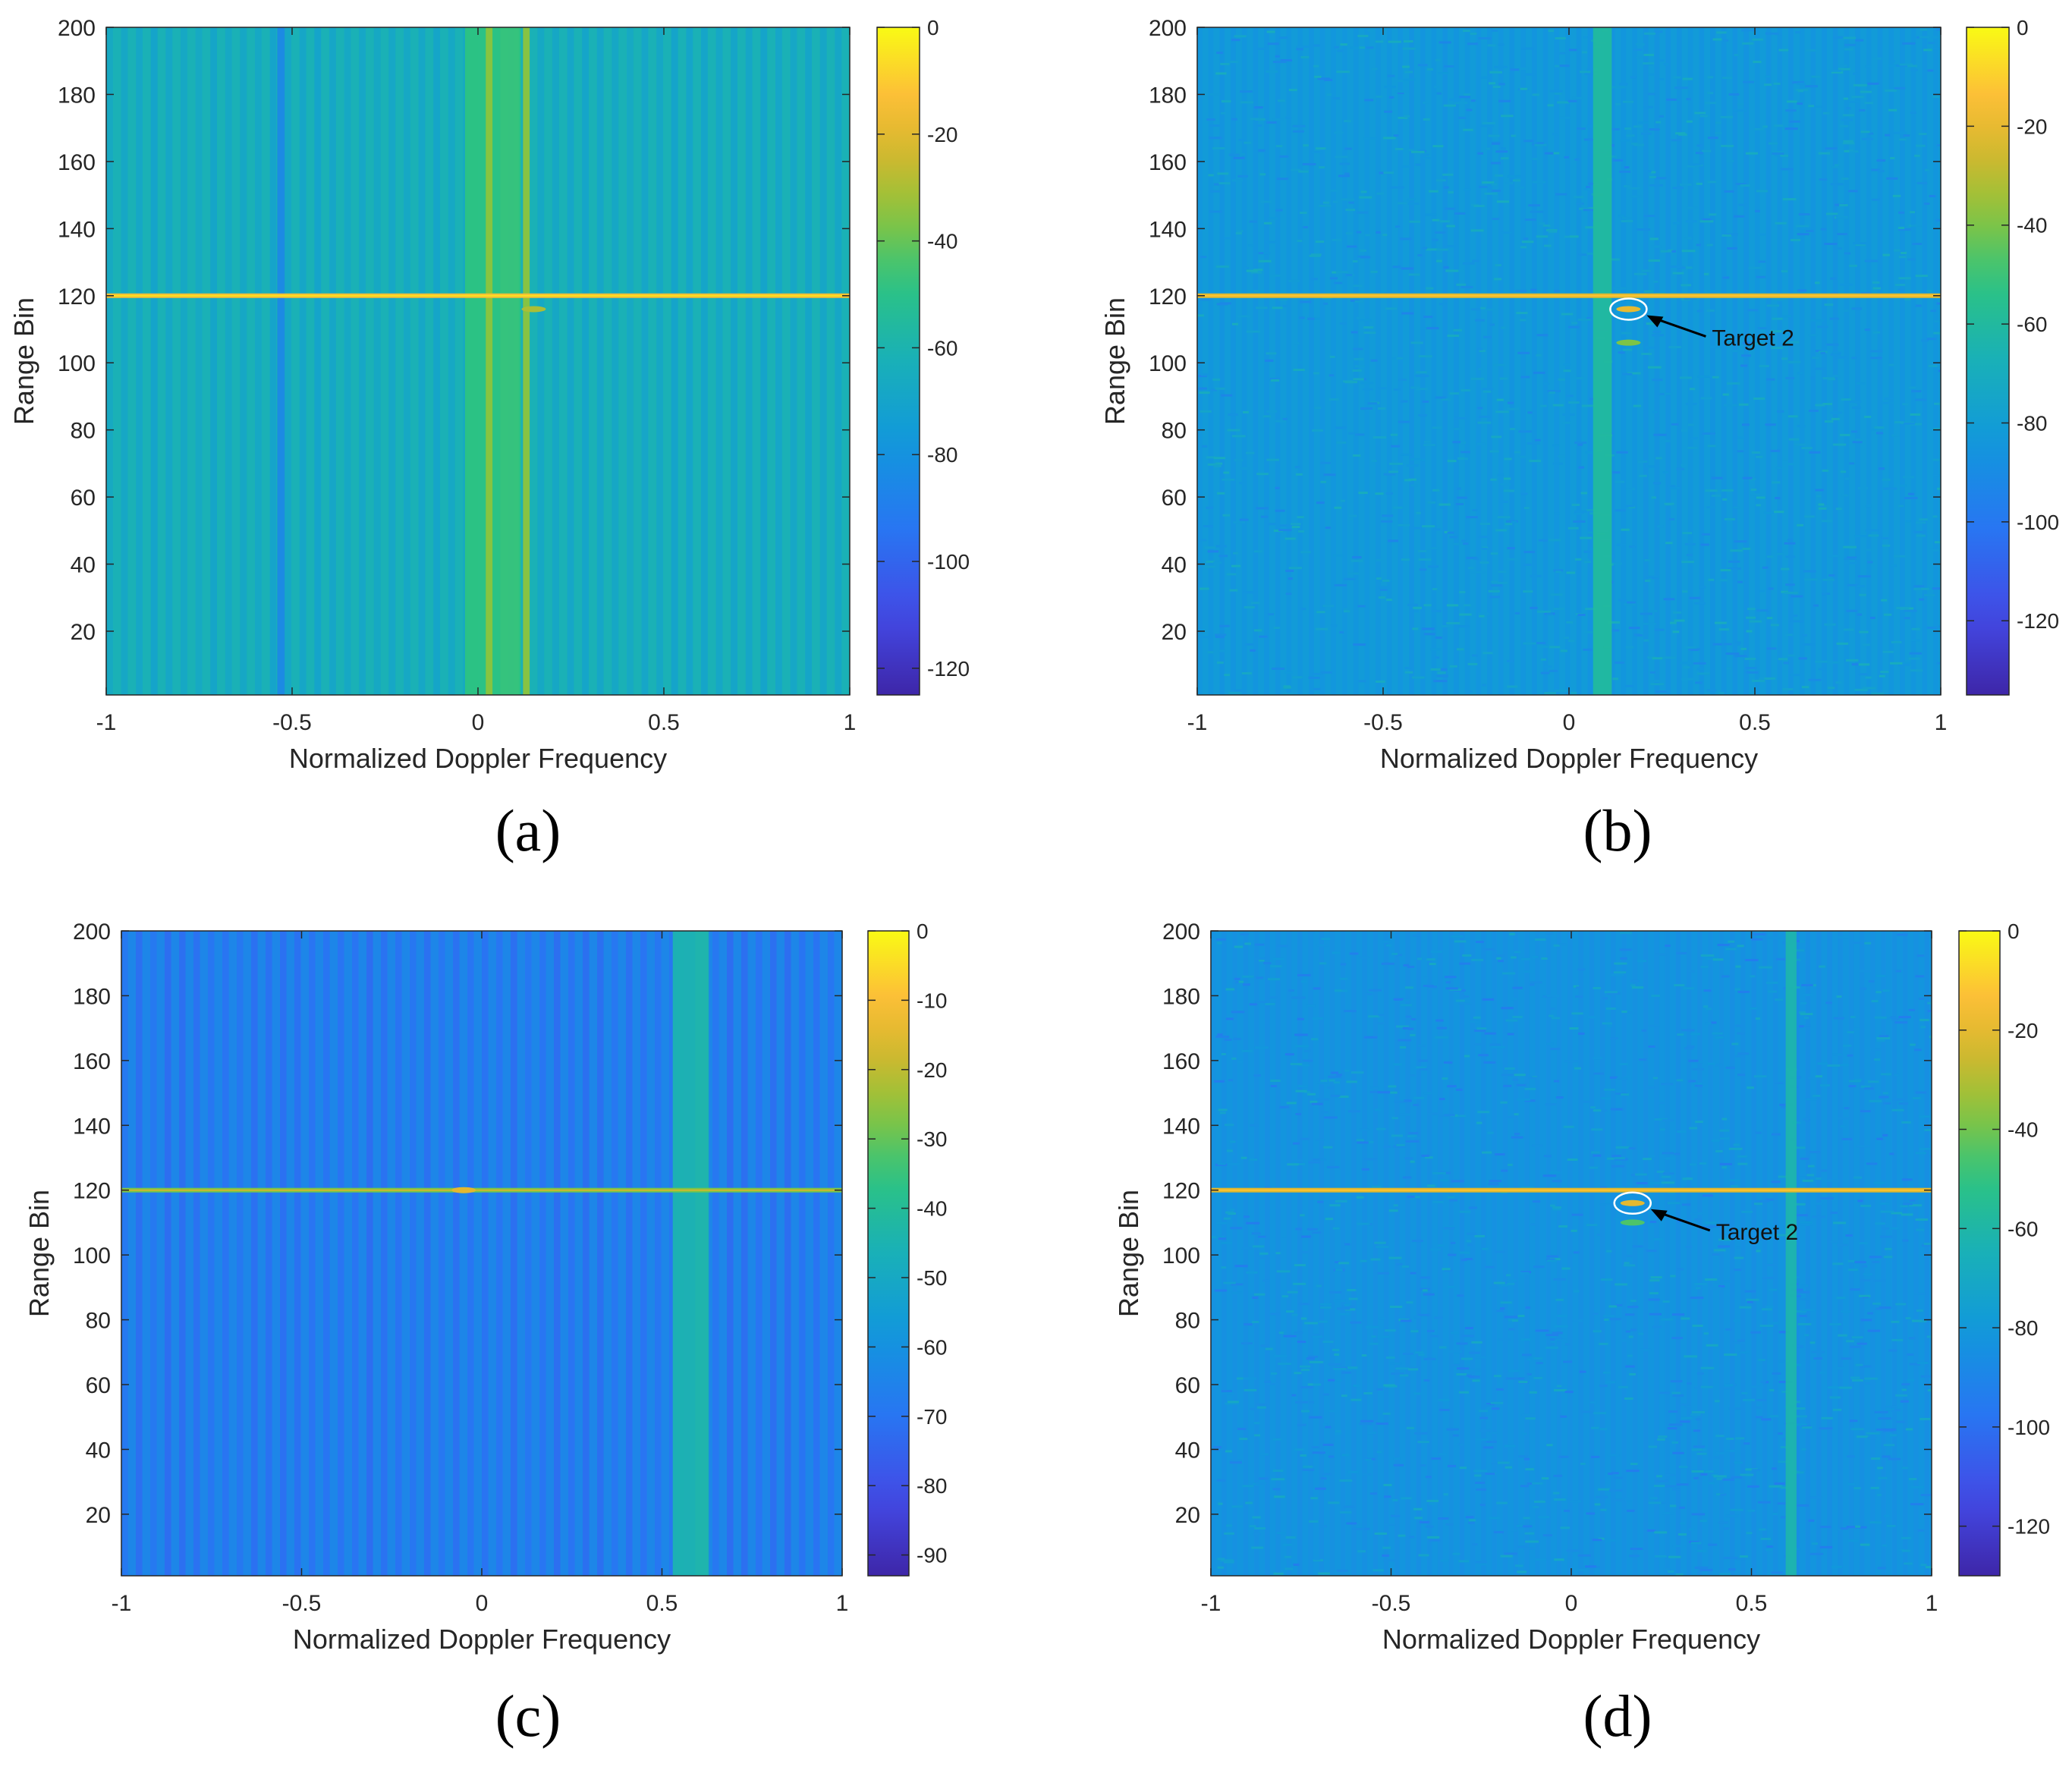 The height and width of the screenshot is (1770, 2072). Describe the element at coordinates (1174, 431) in the screenshot. I see `y-tick-label: 80` at that location.